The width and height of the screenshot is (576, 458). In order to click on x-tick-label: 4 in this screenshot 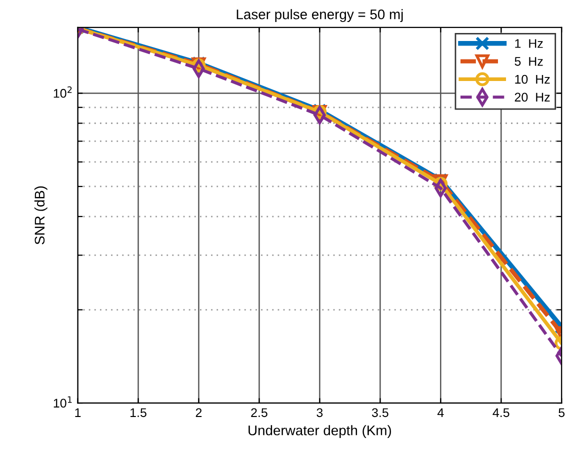, I will do `click(440, 412)`.